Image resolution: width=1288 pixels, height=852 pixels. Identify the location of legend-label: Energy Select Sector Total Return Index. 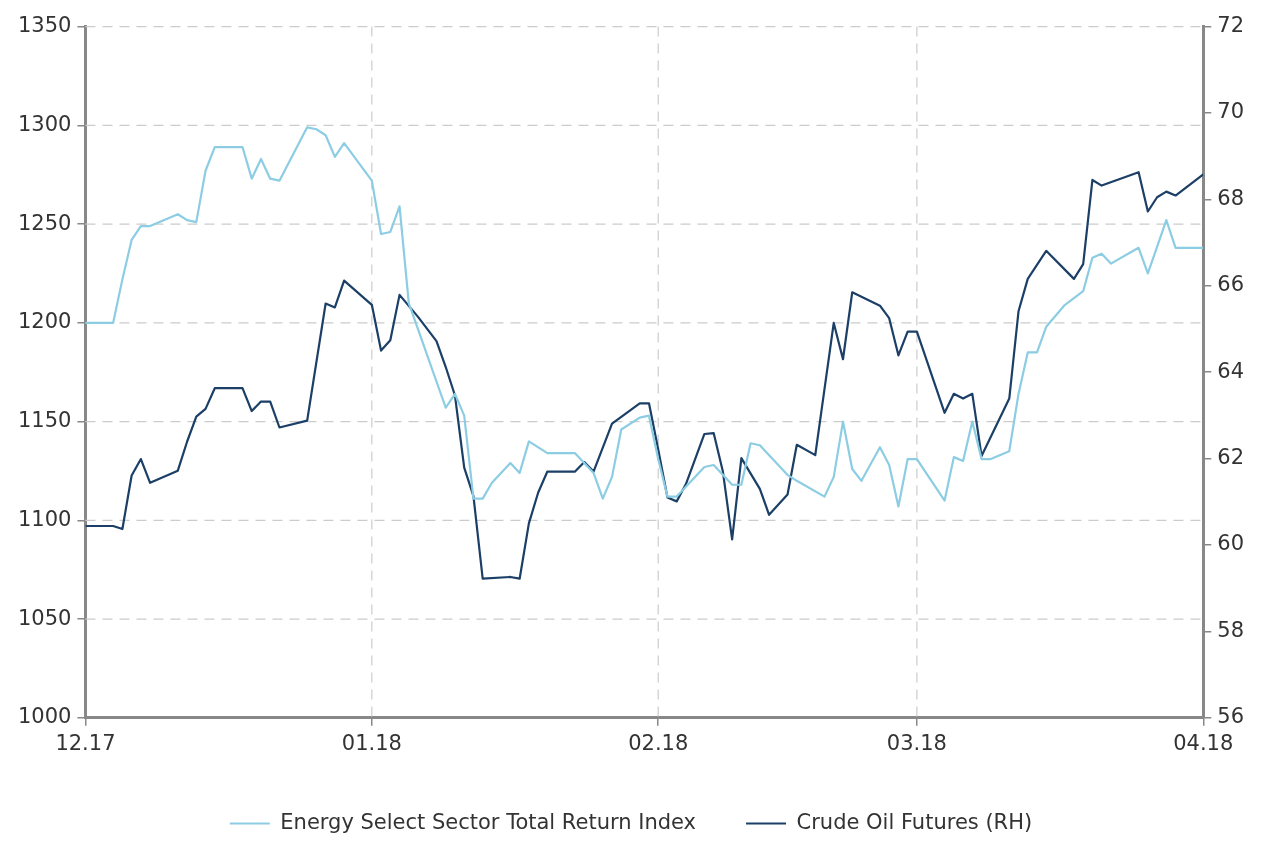
(488, 821).